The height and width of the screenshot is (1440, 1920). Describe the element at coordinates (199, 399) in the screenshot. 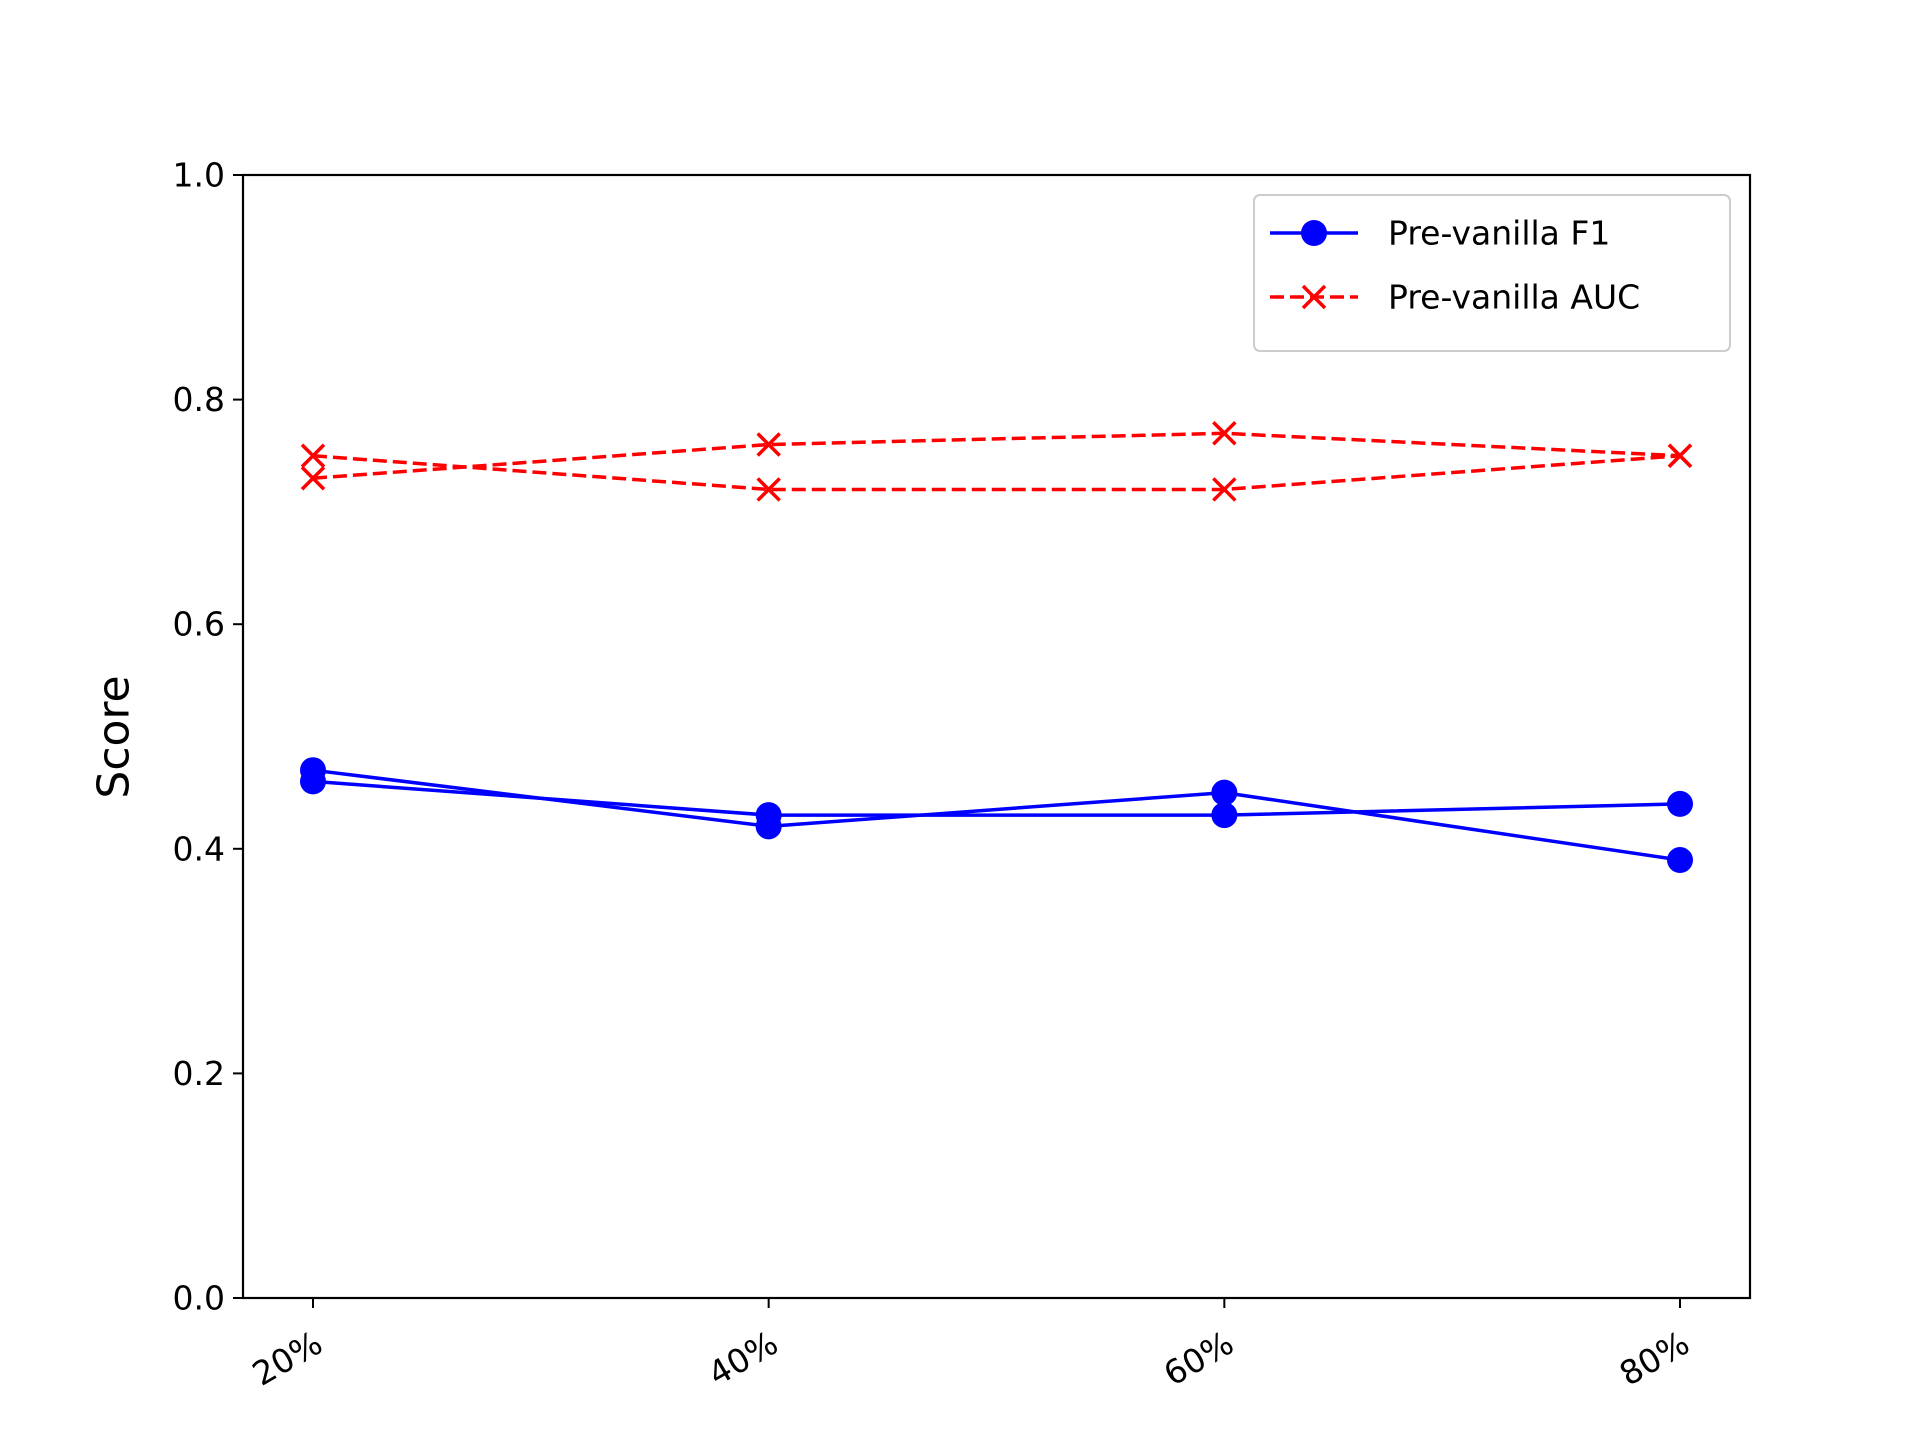

I see `y-tick-label: 0.8` at that location.